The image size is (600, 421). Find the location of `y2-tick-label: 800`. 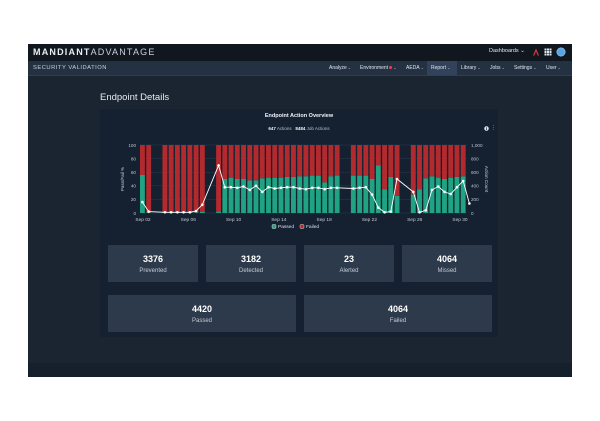

y2-tick-label: 800 is located at coordinates (475, 158).